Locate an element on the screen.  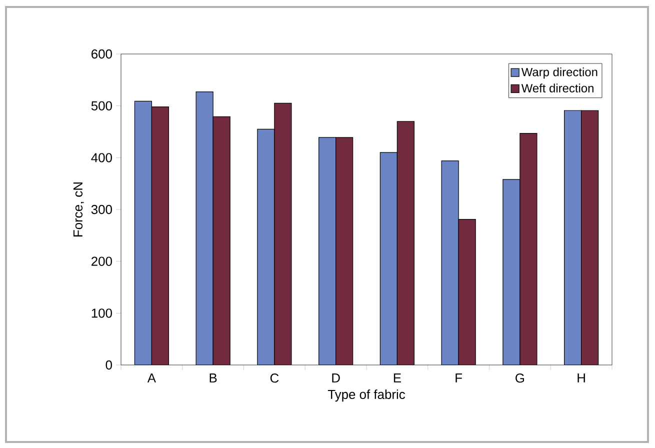
x-tick-label: F is located at coordinates (459, 378).